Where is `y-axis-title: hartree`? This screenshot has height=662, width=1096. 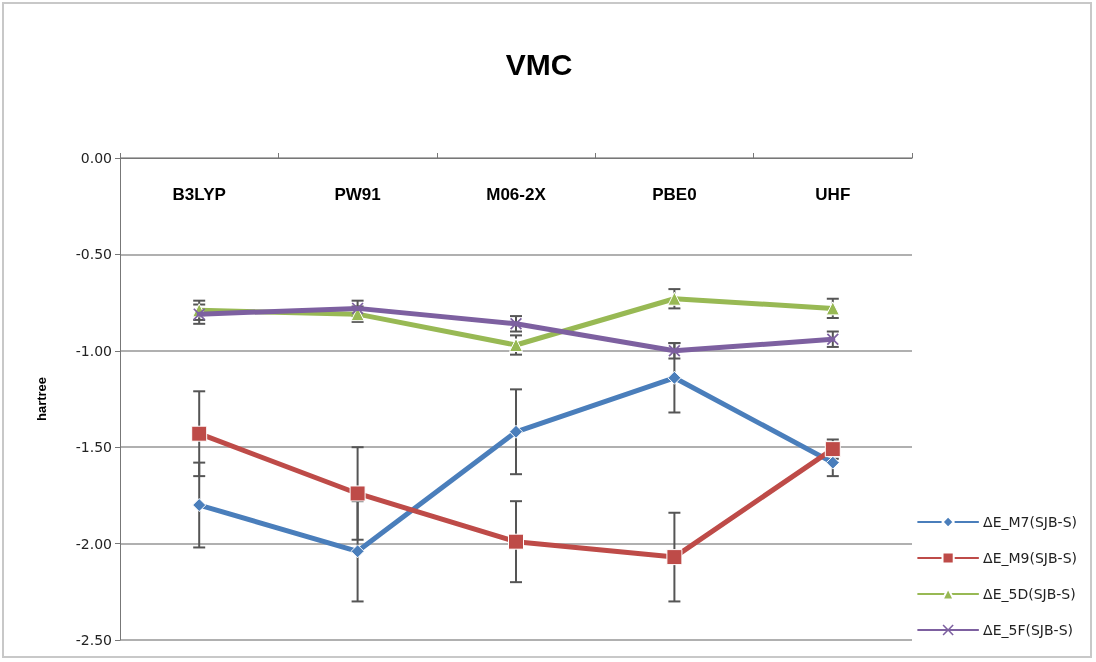 y-axis-title: hartree is located at coordinates (41, 399).